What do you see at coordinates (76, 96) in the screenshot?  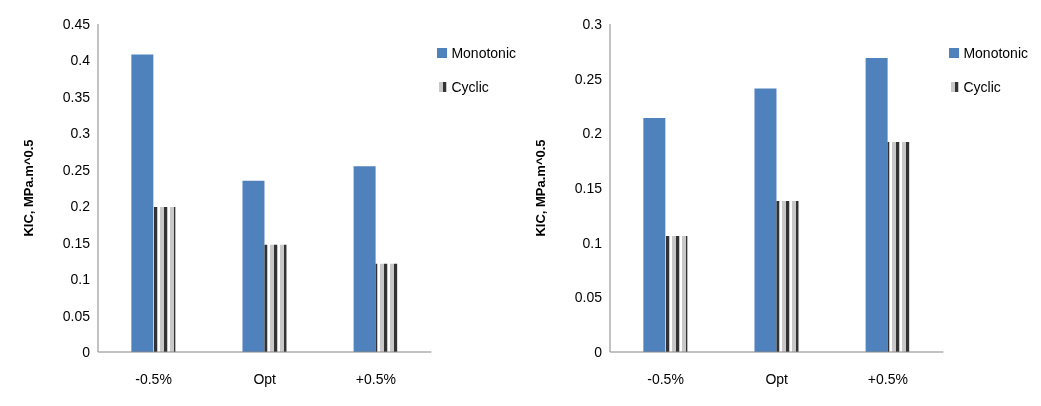 I see `y-tick-label: 0.35` at bounding box center [76, 96].